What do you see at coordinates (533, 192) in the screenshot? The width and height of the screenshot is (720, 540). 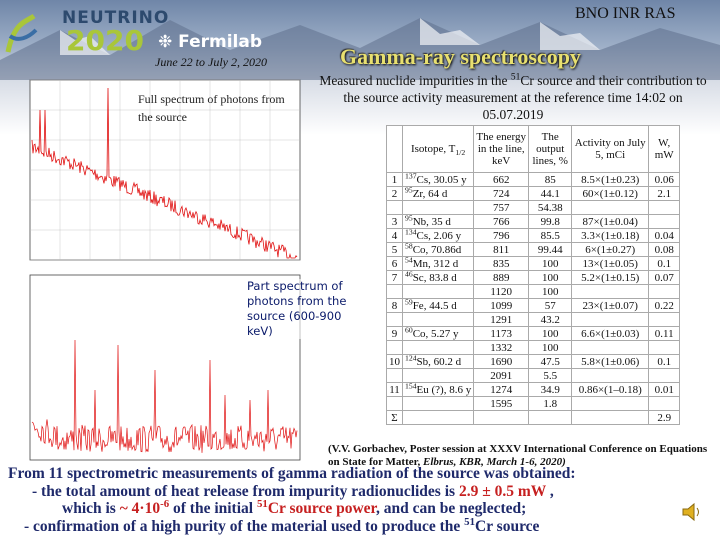 I see `table-row: 2 95Zr, 64 d 724 44.1 60×(1±0.12) 2.1` at bounding box center [533, 192].